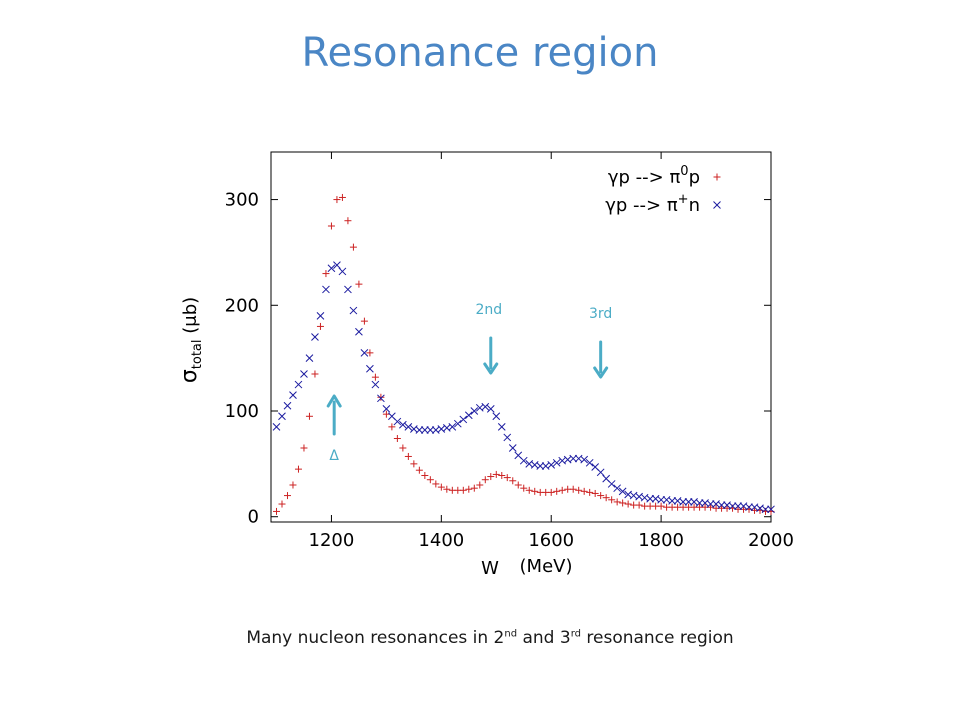 The height and width of the screenshot is (720, 960). Describe the element at coordinates (652, 204) in the screenshot. I see `legend-entry-label: γp --> π+n` at that location.